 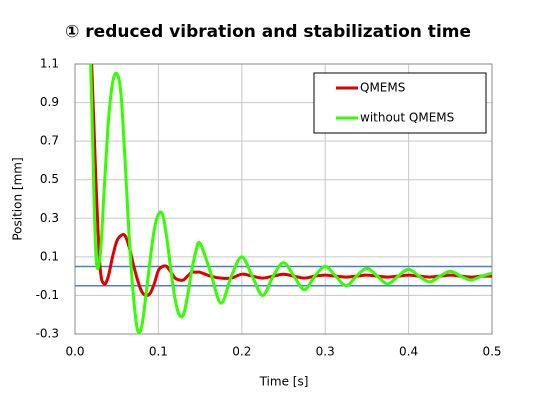 I want to click on y-tick-label: -0.1, so click(x=47, y=295).